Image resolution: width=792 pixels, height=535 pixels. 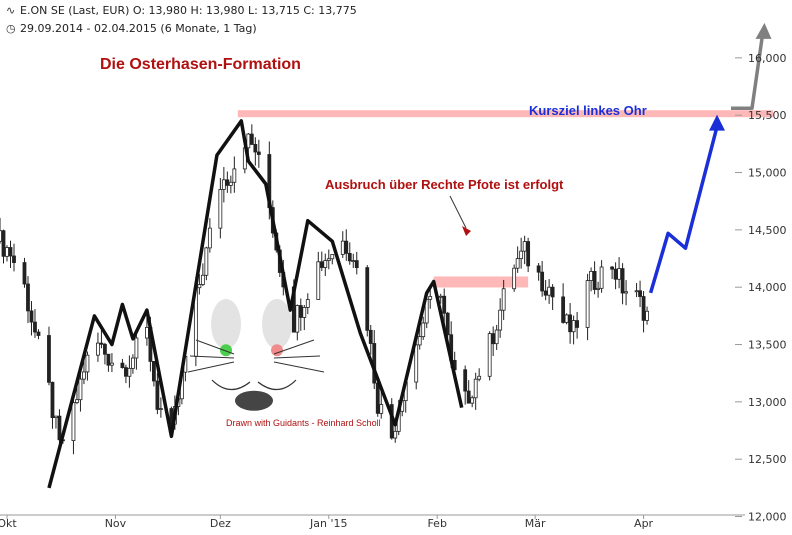 What do you see at coordinates (277, 324) in the screenshot?
I see `bunny-eye-socket-right` at bounding box center [277, 324].